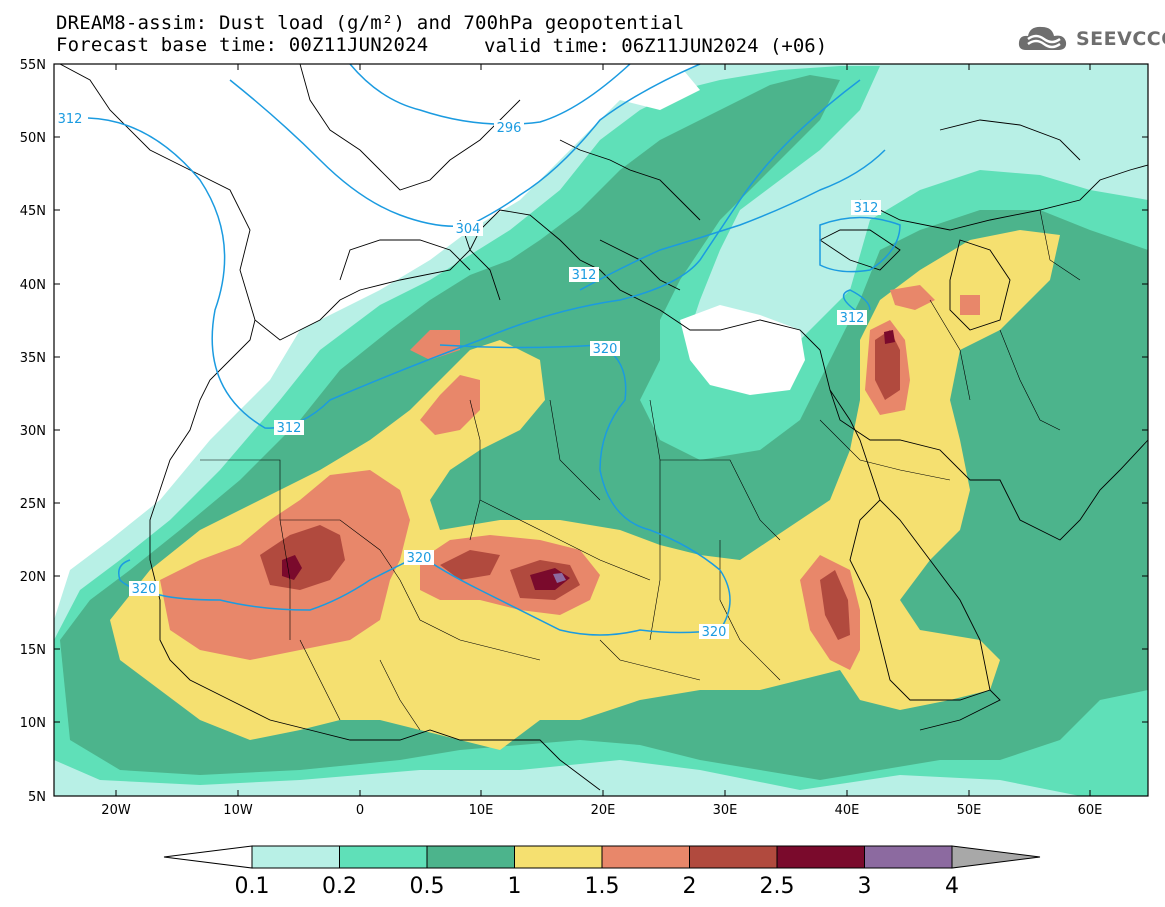  What do you see at coordinates (1042, 38) in the screenshot?
I see `cloud-rain-icon` at bounding box center [1042, 38].